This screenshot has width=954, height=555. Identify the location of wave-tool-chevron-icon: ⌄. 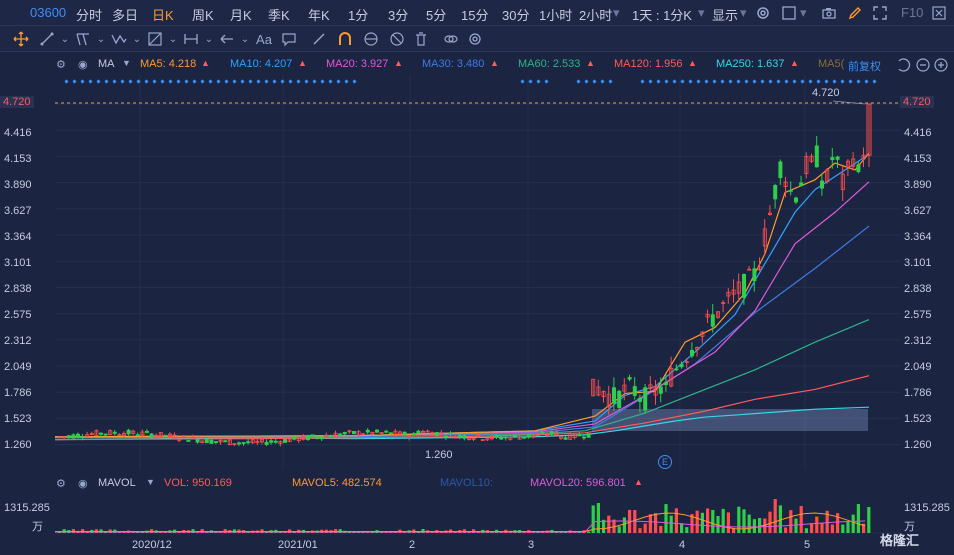
(137, 39).